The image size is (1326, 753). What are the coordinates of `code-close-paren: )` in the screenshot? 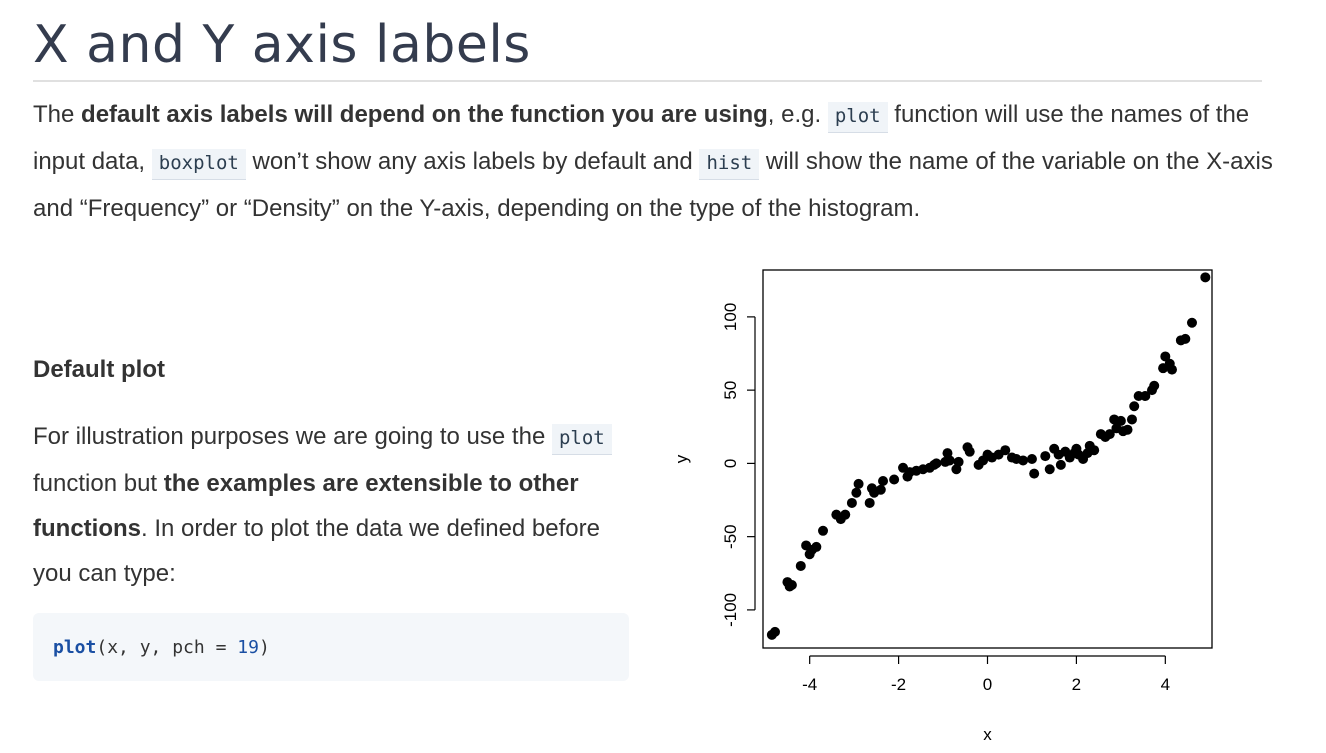 It's located at (264, 647).